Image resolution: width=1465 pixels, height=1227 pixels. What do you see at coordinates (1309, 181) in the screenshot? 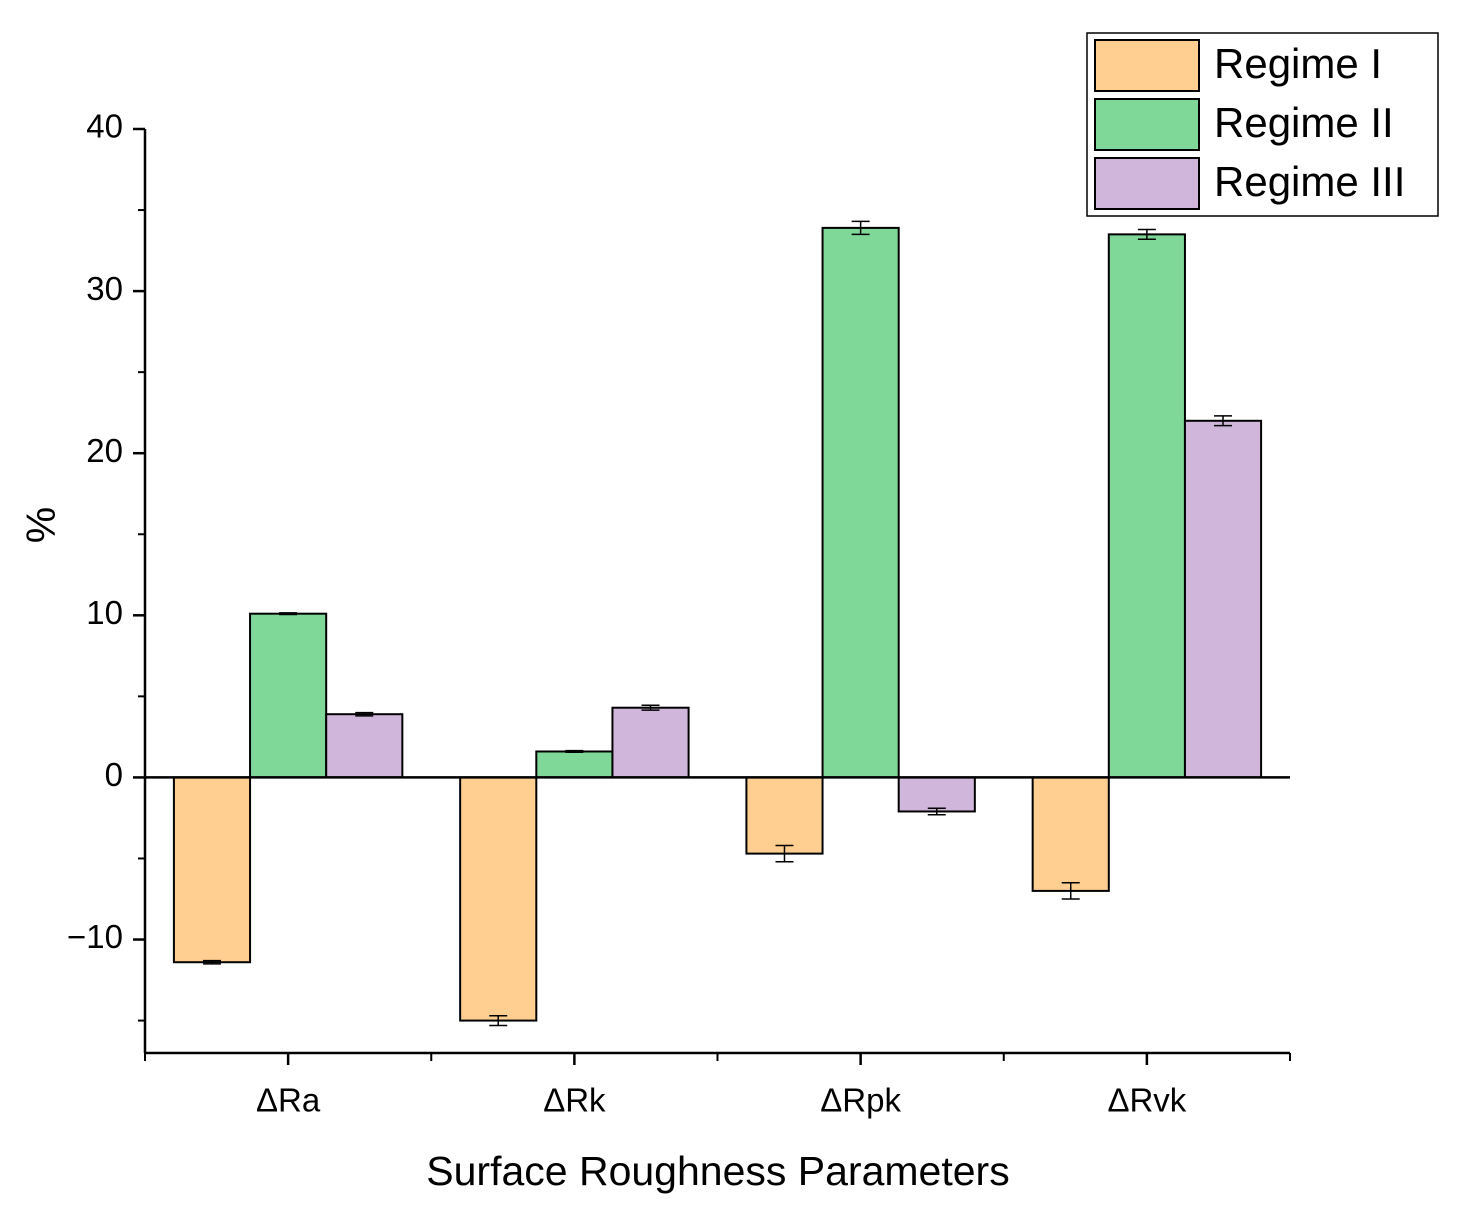
I see `legend-label: Regime III` at bounding box center [1309, 181].